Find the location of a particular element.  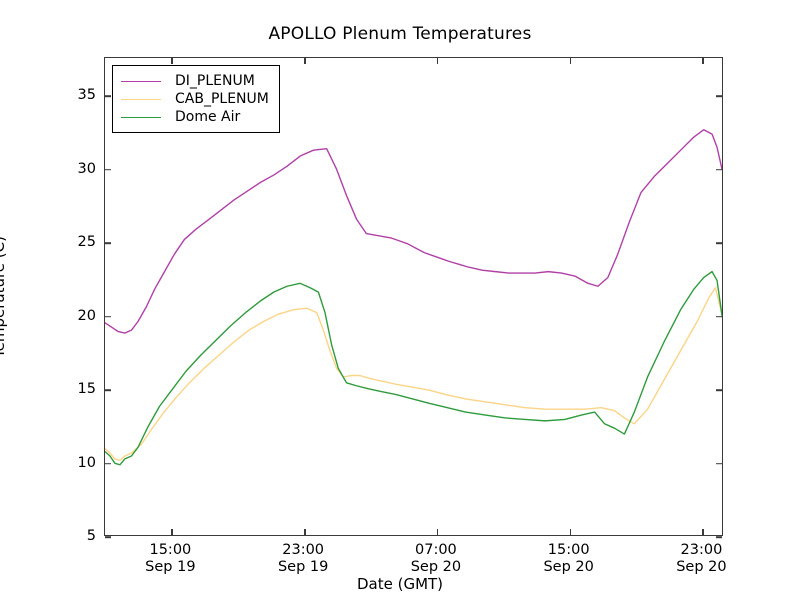

y-tick-label: 20 is located at coordinates (86, 315).